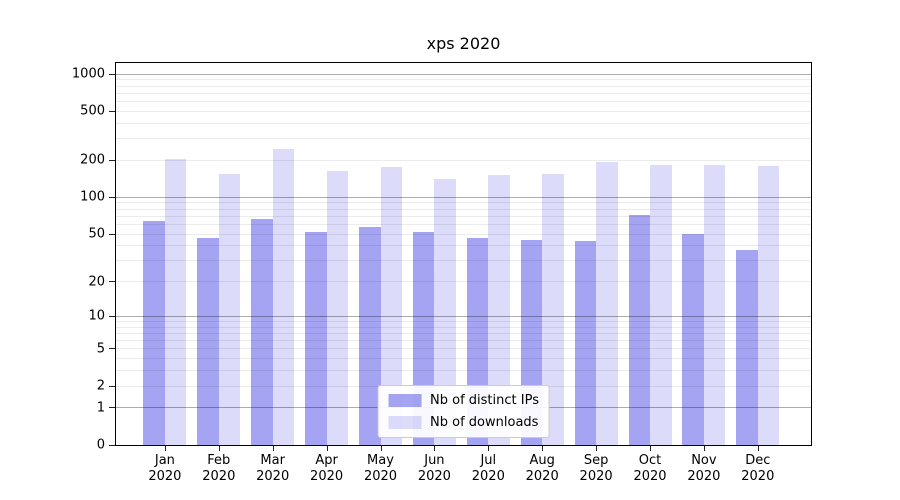  What do you see at coordinates (391, 305) in the screenshot?
I see `bar-downloads-may` at bounding box center [391, 305].